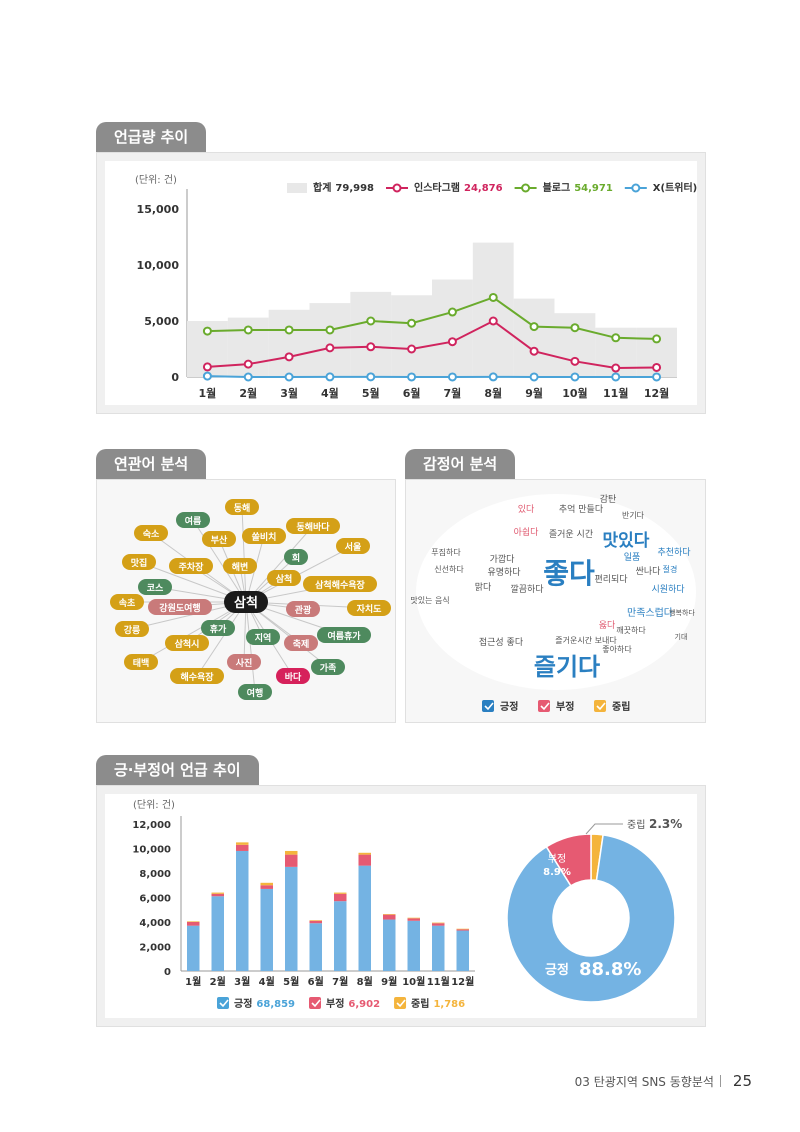  I want to click on wordcloud-word: 깔끔하다, so click(527, 589).